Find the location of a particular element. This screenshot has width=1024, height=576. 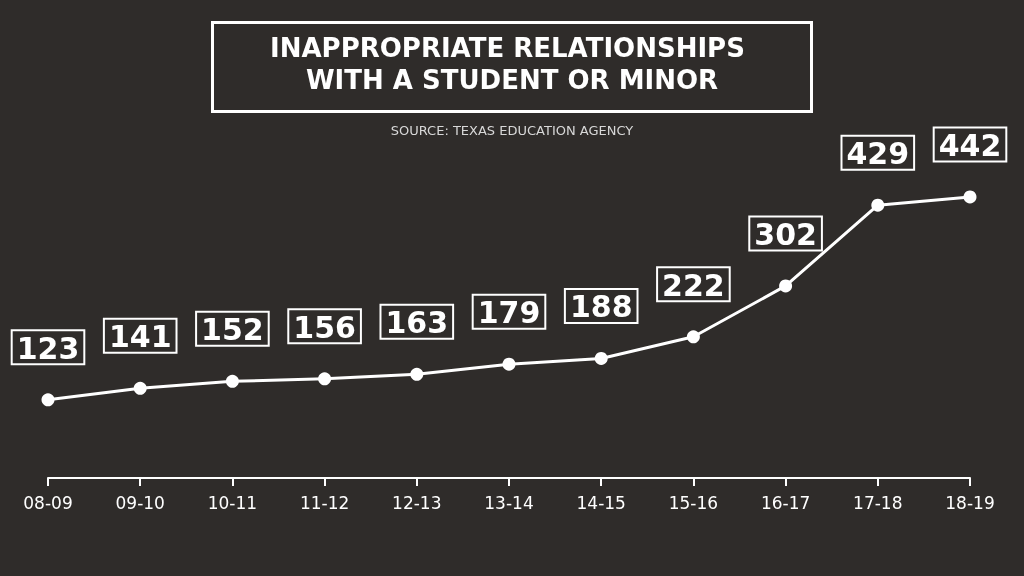

x-tick-label: 14-15 is located at coordinates (601, 502).